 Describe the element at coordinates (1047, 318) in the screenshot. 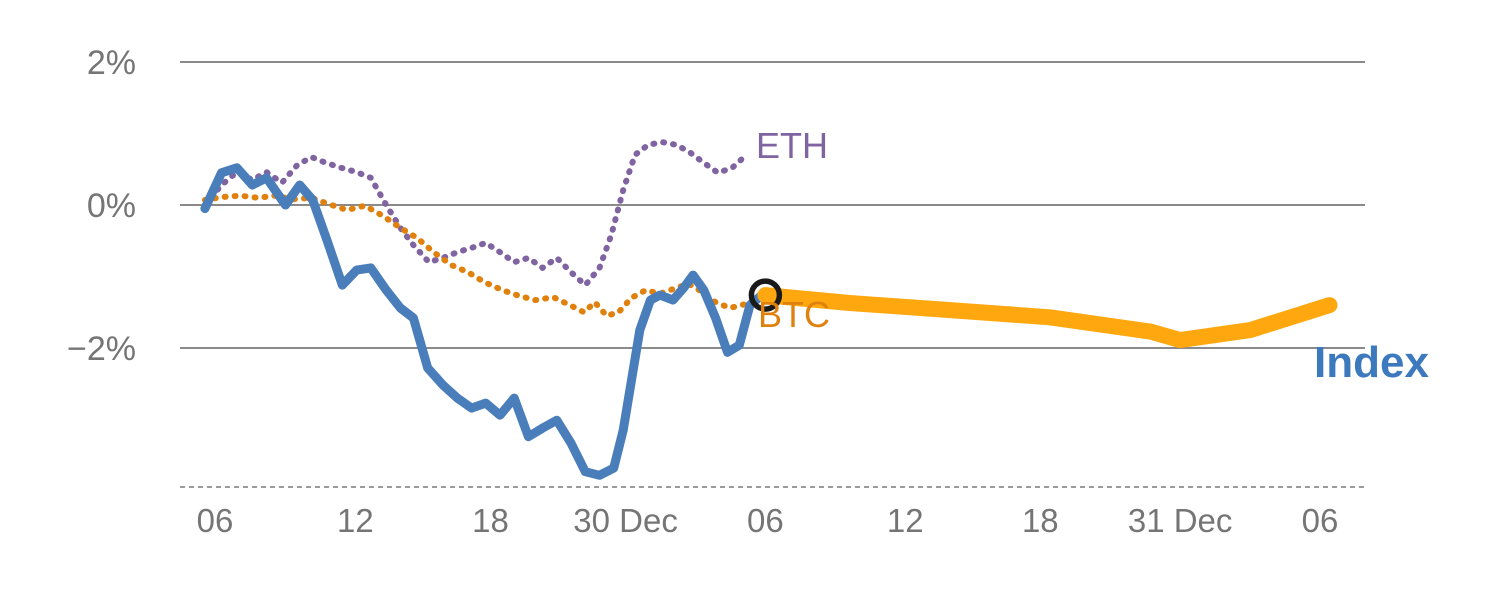

I see `series-line-btc-highlight` at that location.